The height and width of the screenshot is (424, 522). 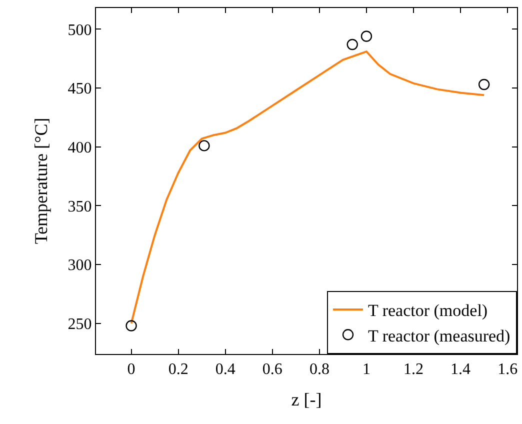 I want to click on legend-label: T reactor (measured), so click(x=439, y=336).